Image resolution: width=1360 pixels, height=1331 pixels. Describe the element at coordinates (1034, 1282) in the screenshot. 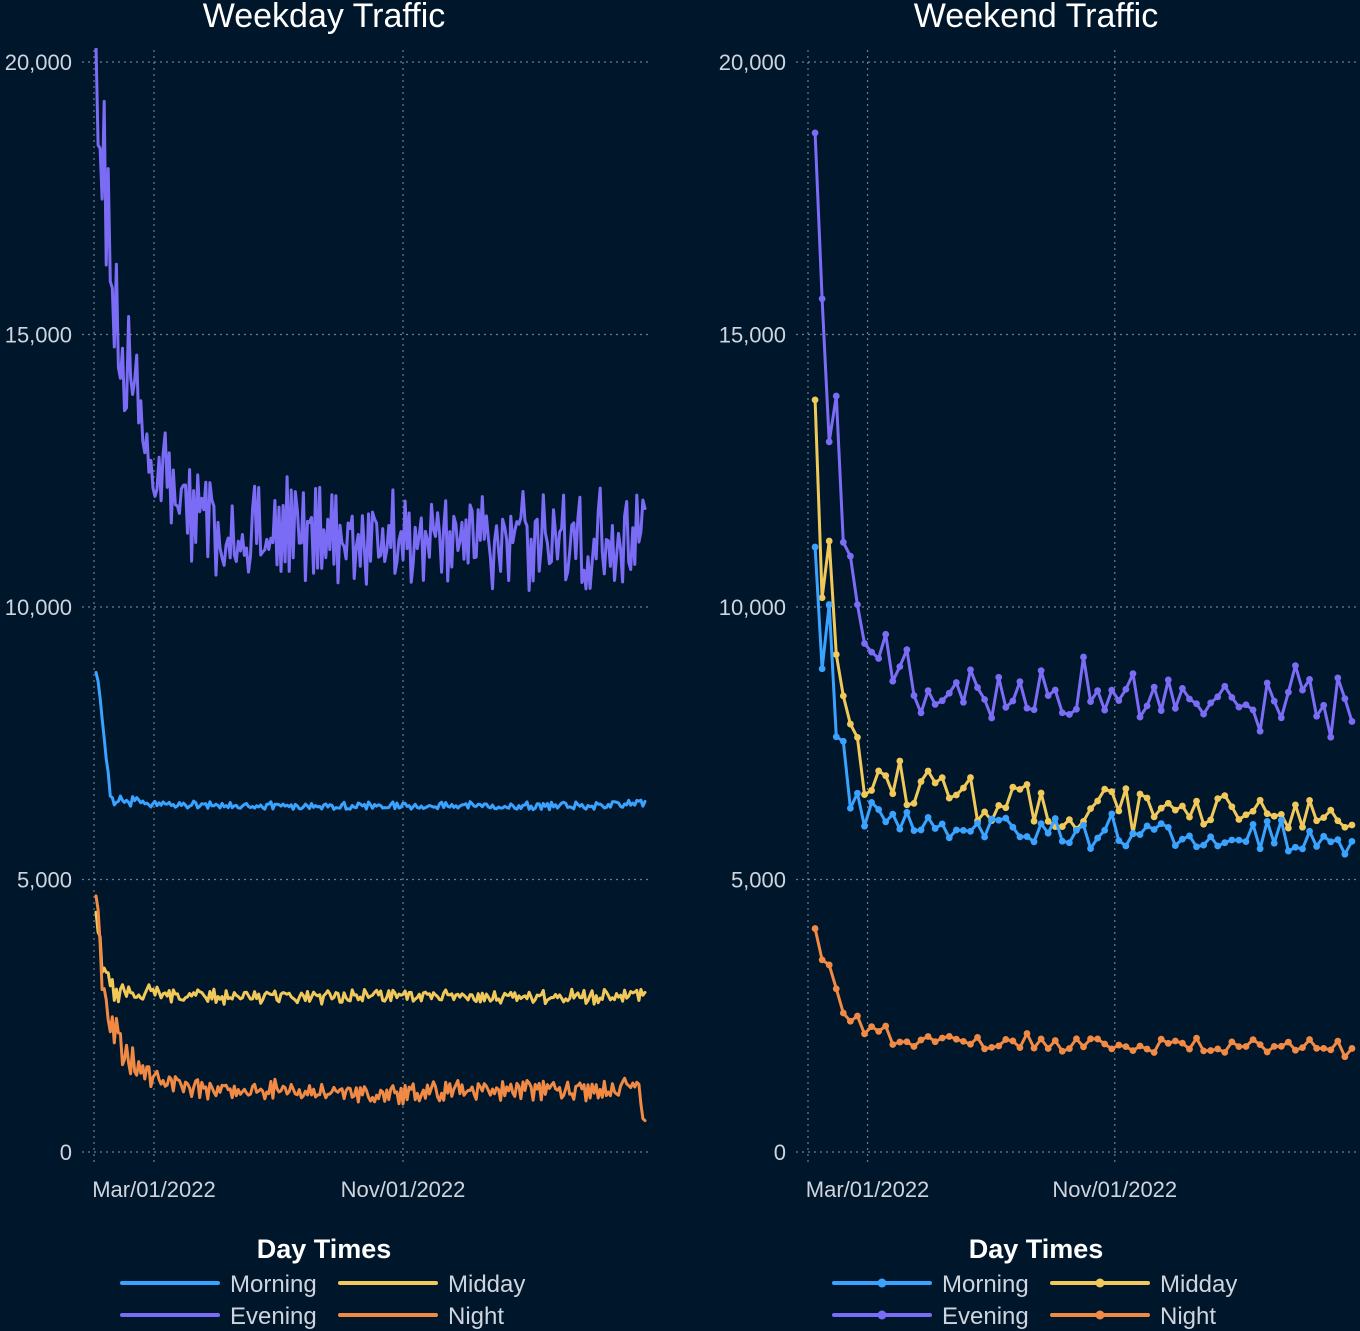

I see `legend: Day Times Morning Midday Evening Night` at that location.